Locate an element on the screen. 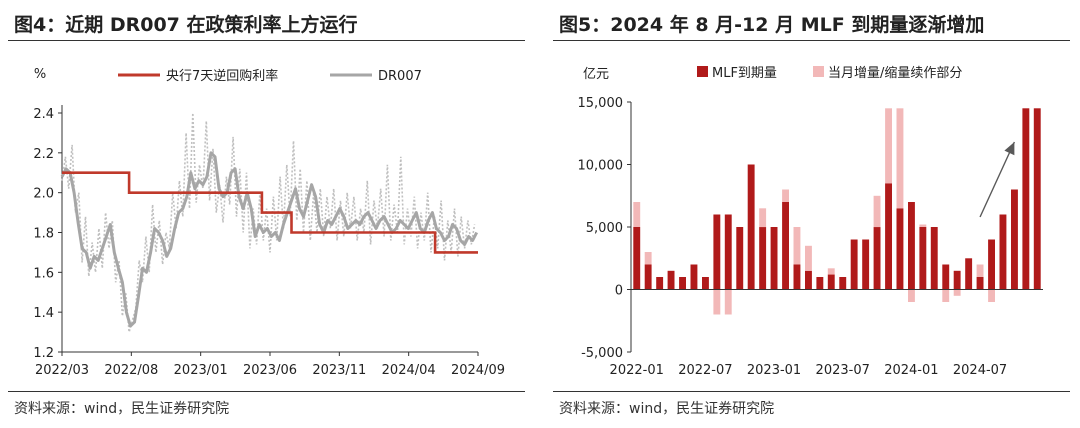  x-tick-label: 2024/04 is located at coordinates (409, 370).